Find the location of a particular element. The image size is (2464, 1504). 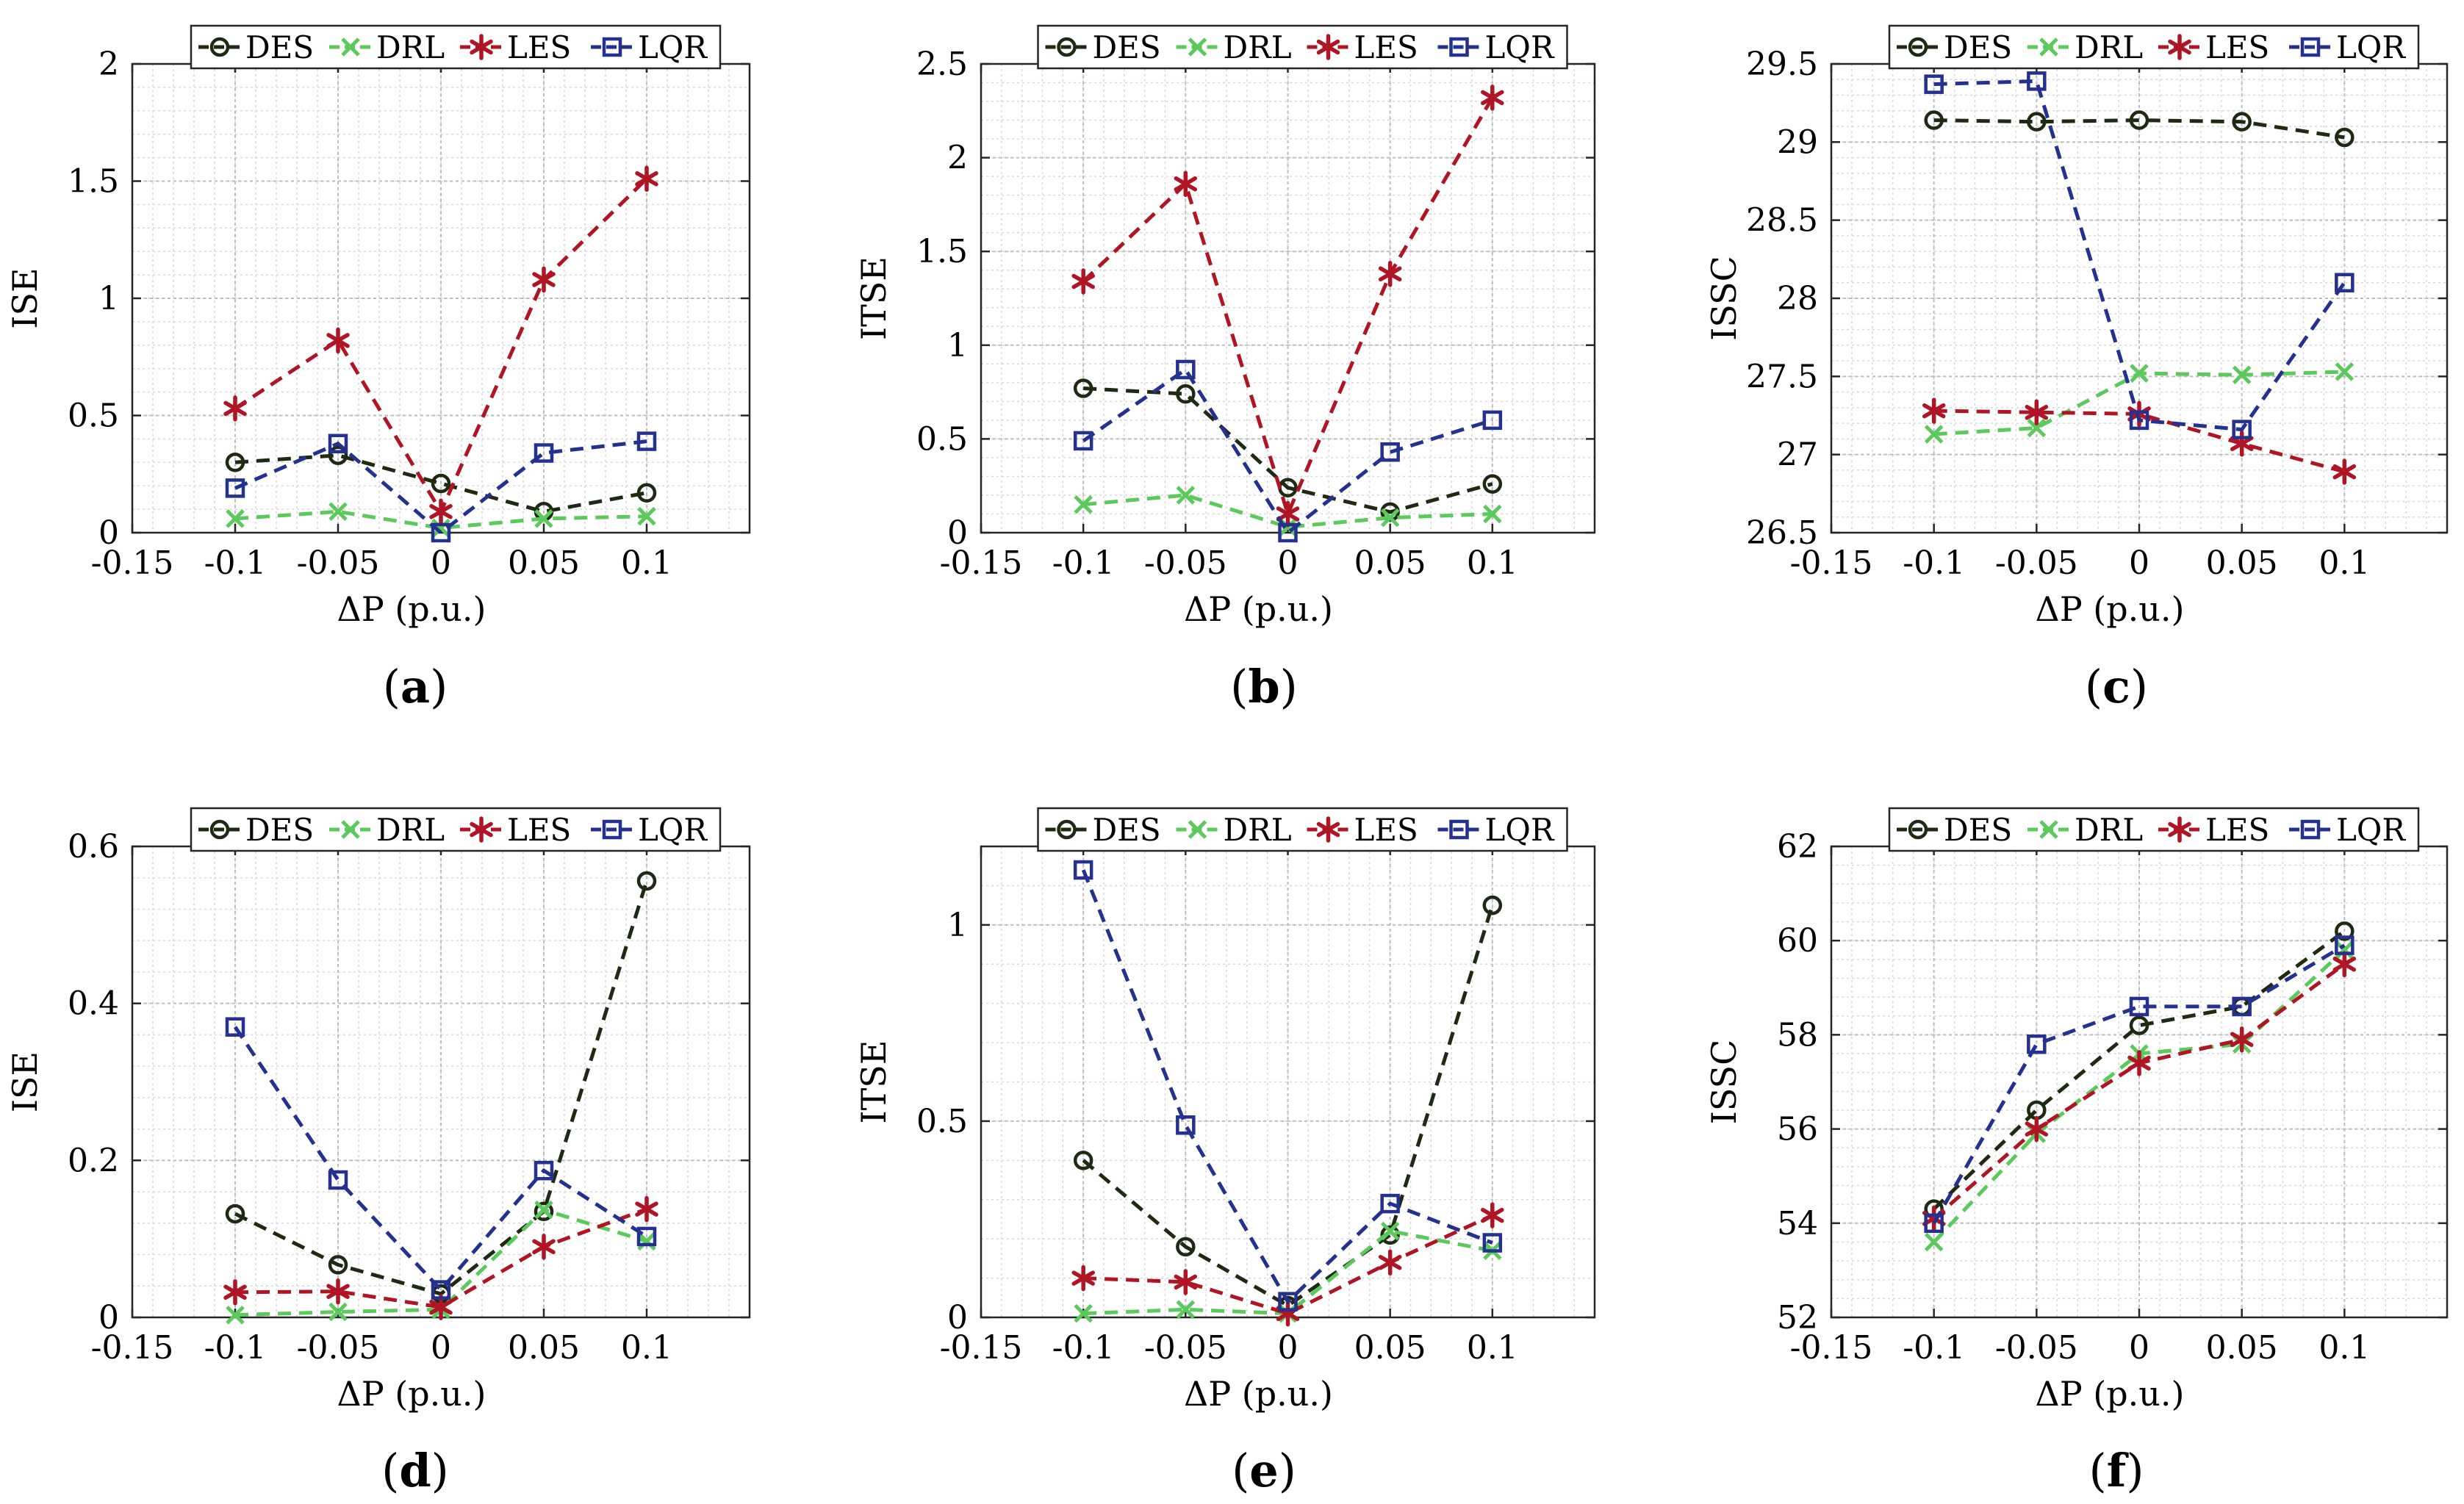

caption-letter: f is located at coordinates (2116, 1470).